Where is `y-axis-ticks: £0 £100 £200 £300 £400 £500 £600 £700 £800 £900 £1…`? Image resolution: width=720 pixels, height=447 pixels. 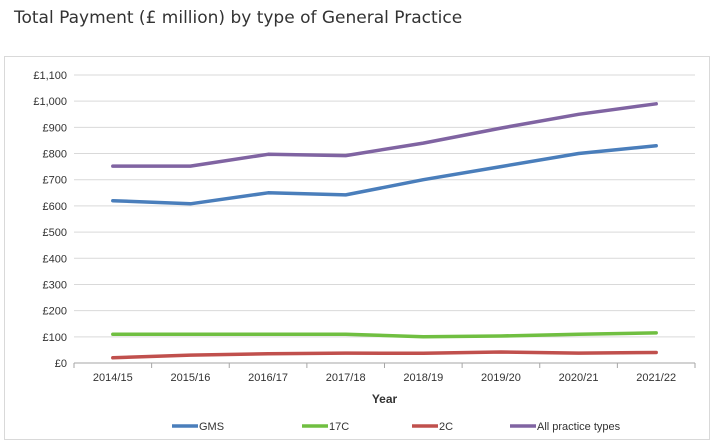 y-axis-ticks: £0 £100 £200 £300 £400 £500 £600 £700 £800 £900 £1… is located at coordinates (50, 220).